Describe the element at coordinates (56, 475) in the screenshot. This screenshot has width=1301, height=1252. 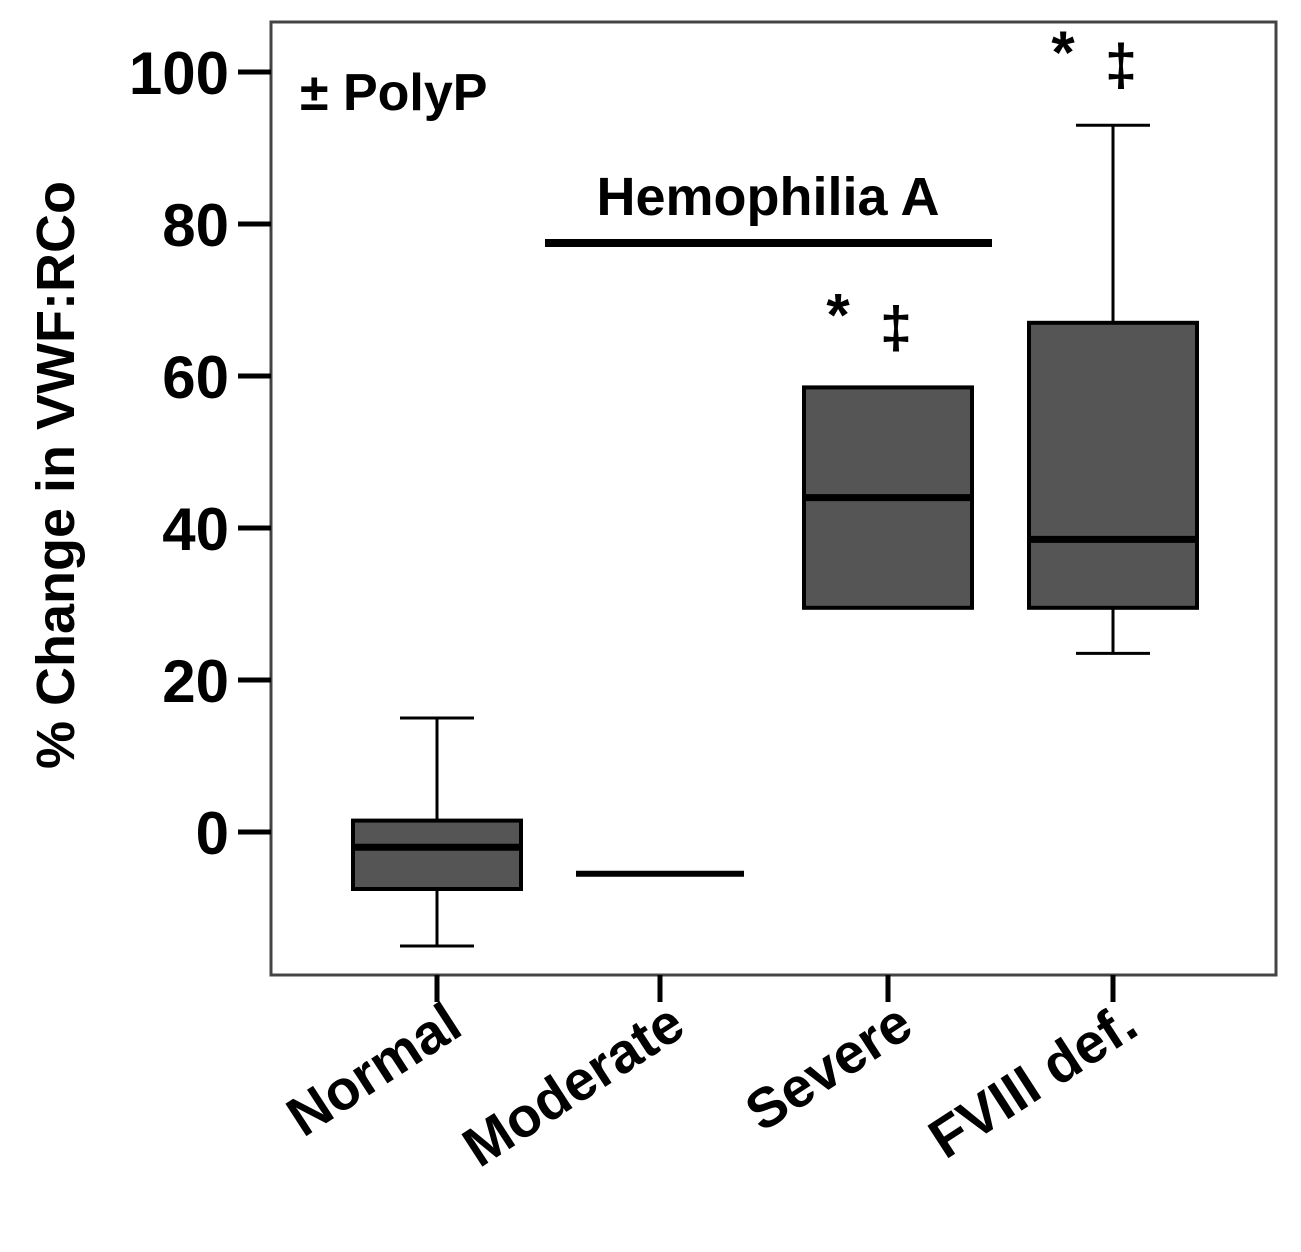
I see `y-axis-title: % Change in VWF:RCo` at that location.